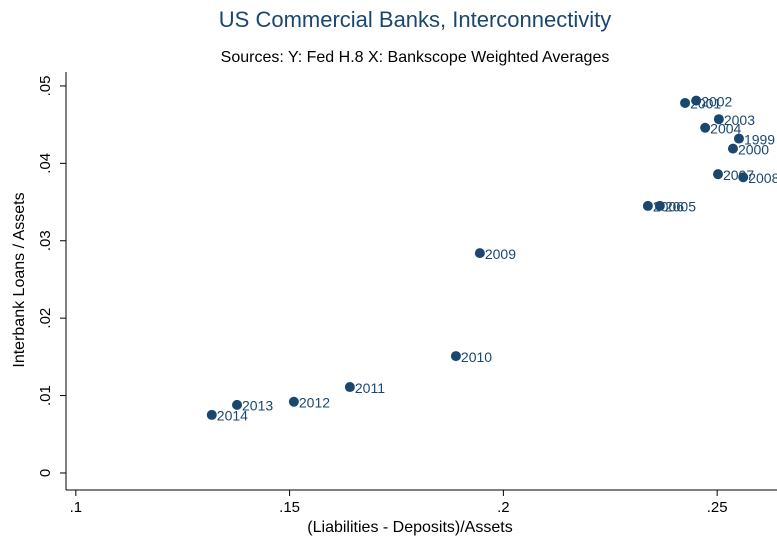  Describe the element at coordinates (45, 240) in the screenshot. I see `y-tick-label: .03` at that location.